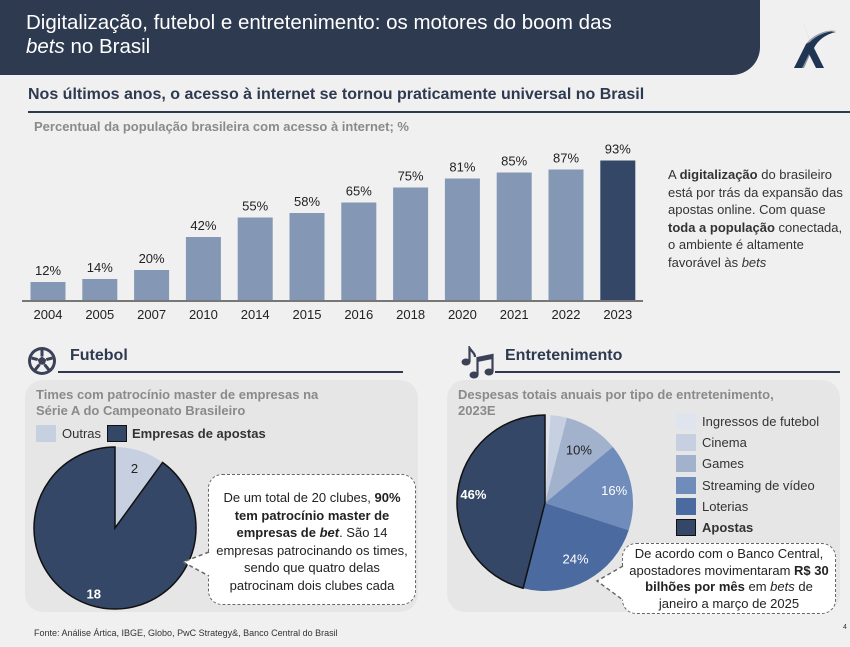 This screenshot has height=647, width=850. Describe the element at coordinates (386, 47) in the screenshot. I see `page-title-line2: bets no Brasil` at that location.